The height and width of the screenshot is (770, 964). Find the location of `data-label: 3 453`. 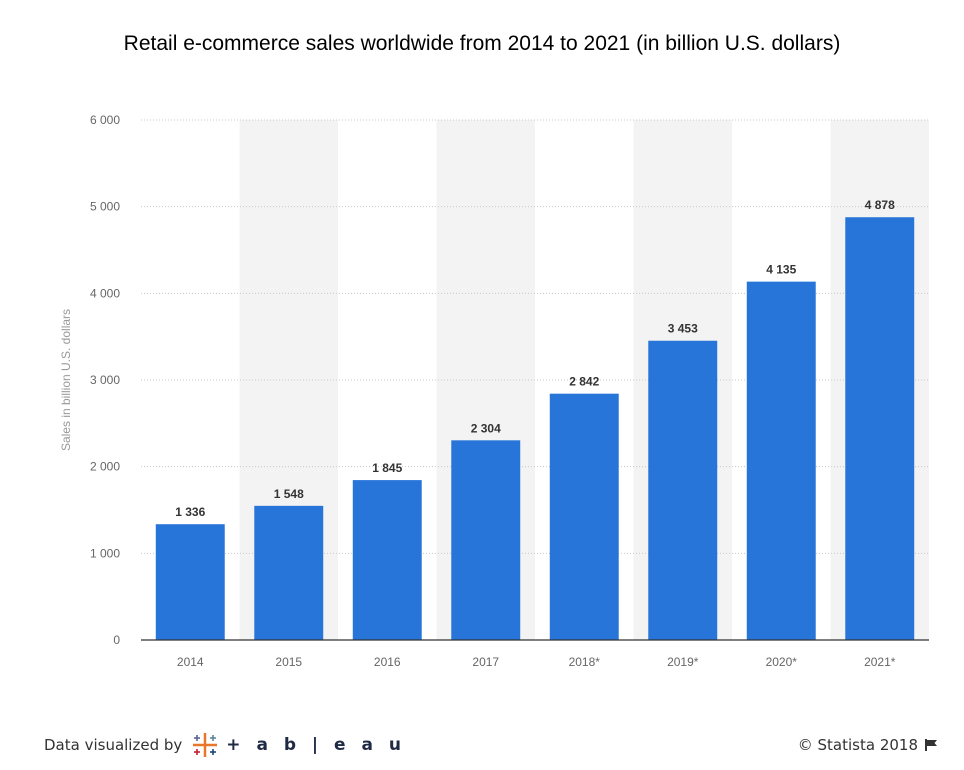

data-label: 3 453 is located at coordinates (683, 329).